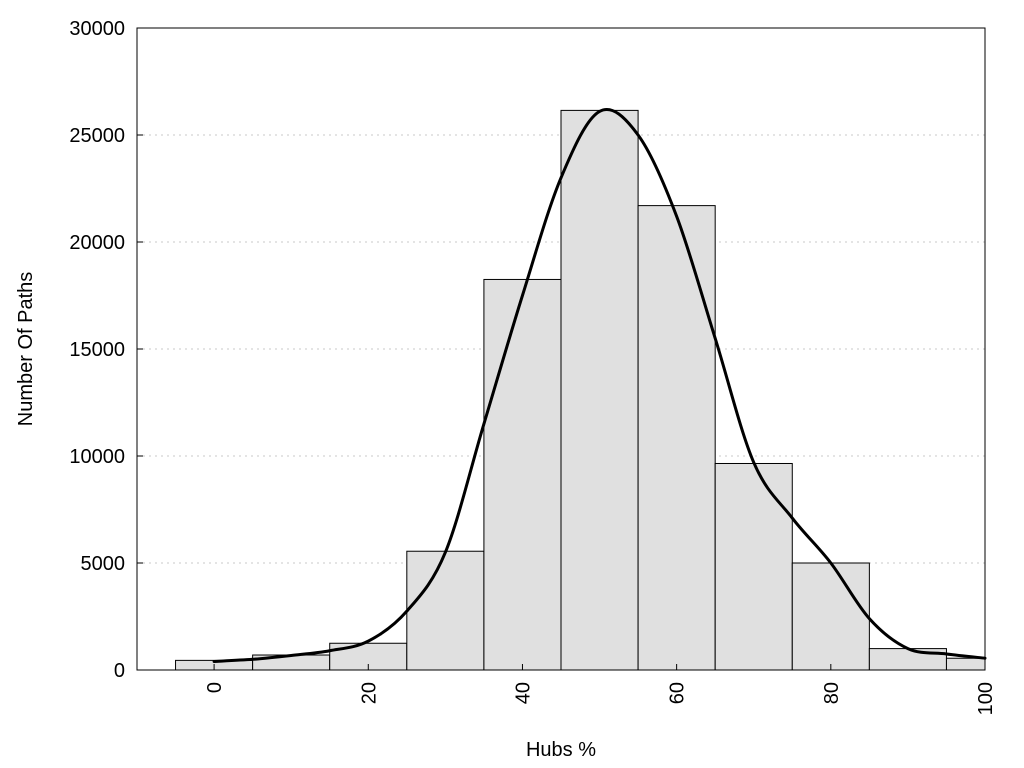 This screenshot has height=768, width=1024. What do you see at coordinates (119, 671) in the screenshot?
I see `y-tick-label: 0` at bounding box center [119, 671].